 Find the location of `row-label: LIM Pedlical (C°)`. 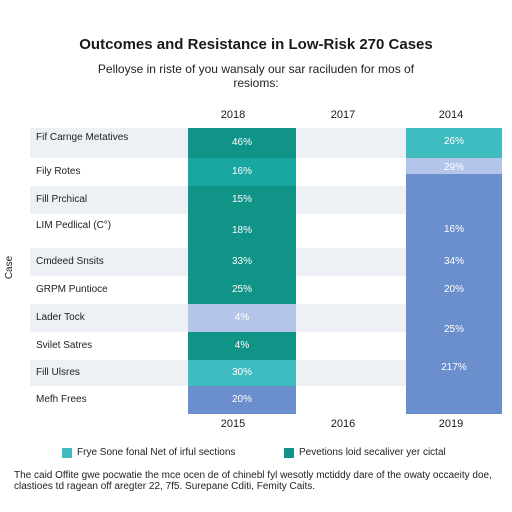

row-label: LIM Pedlical (C°) is located at coordinates (74, 225).